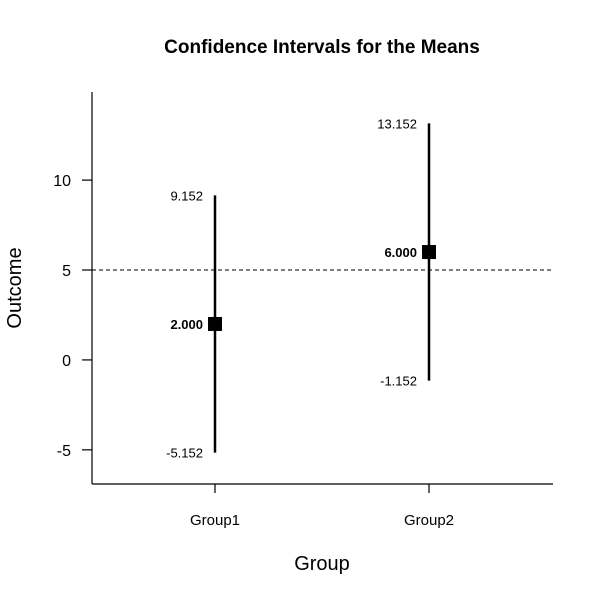 The width and height of the screenshot is (600, 599). What do you see at coordinates (72, 316) in the screenshot?
I see `y-axis-ticks: -5 0 5 10` at bounding box center [72, 316].